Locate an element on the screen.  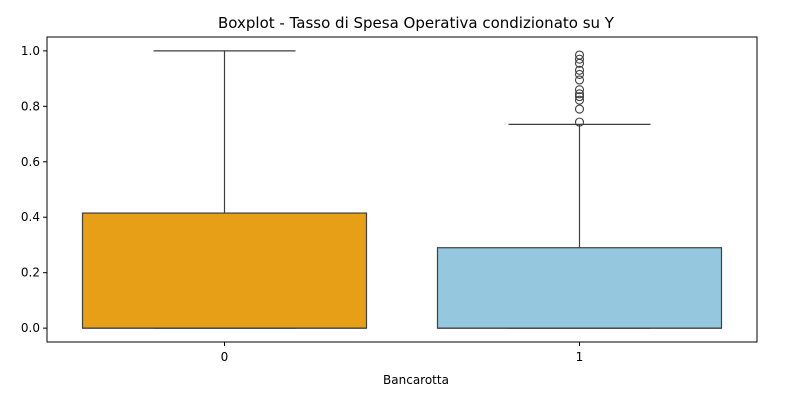
x-axis-label: Bancarotta is located at coordinates (416, 380).